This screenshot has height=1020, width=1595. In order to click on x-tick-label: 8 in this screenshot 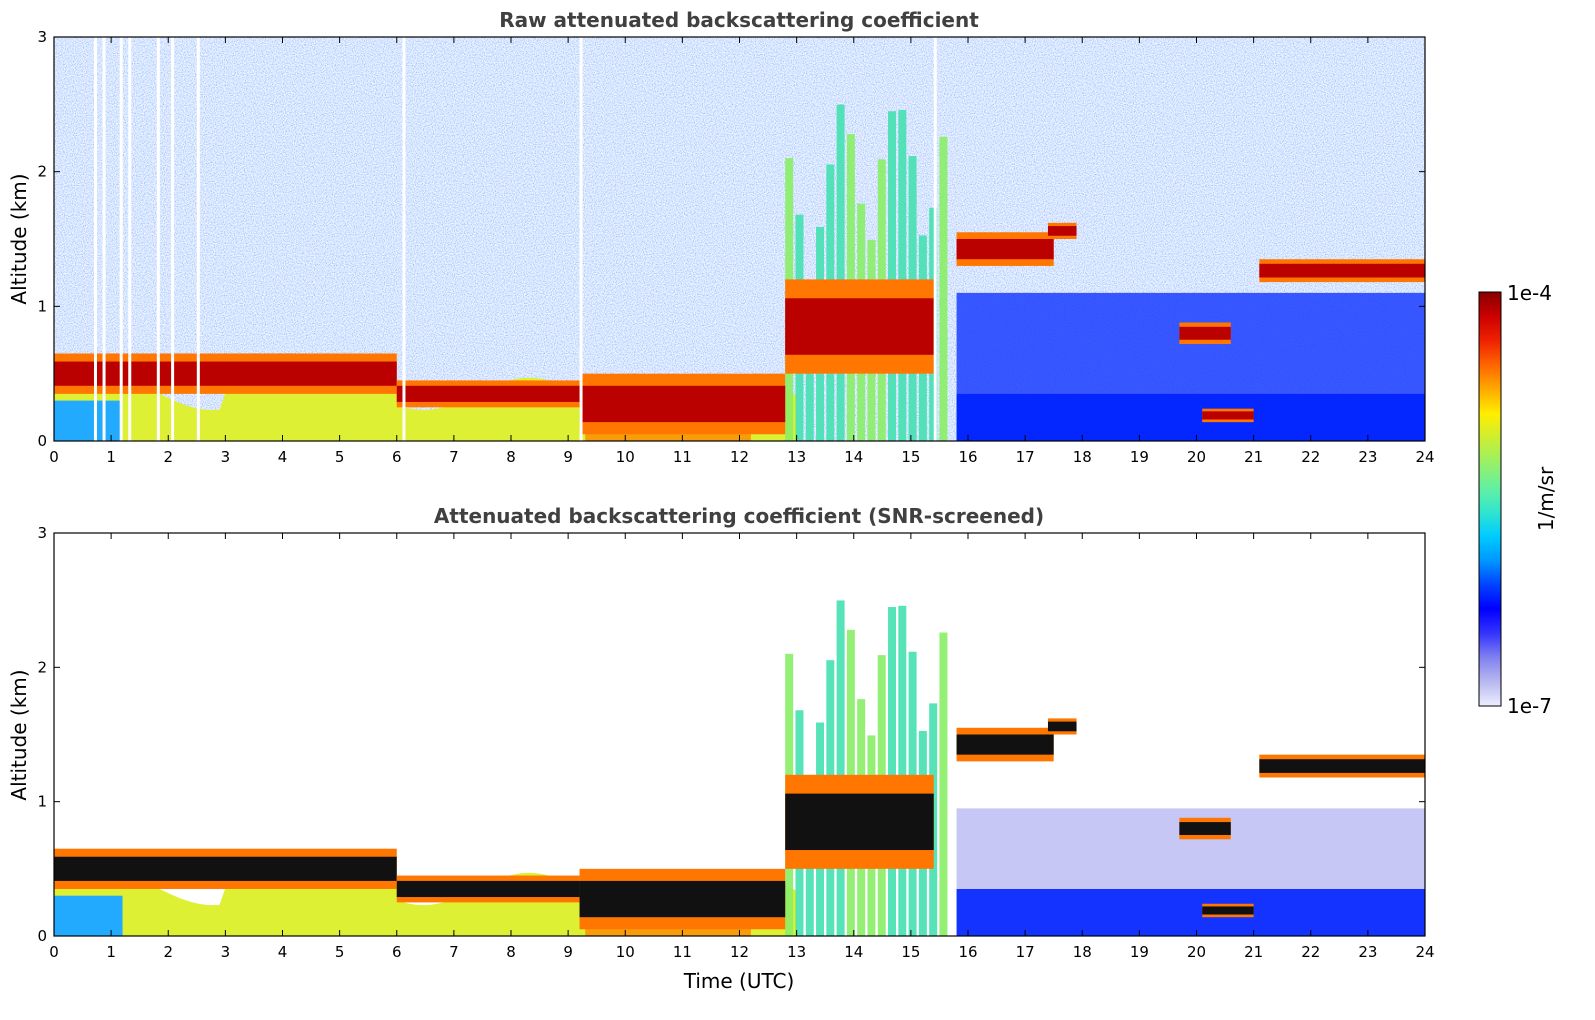, I will do `click(511, 952)`.